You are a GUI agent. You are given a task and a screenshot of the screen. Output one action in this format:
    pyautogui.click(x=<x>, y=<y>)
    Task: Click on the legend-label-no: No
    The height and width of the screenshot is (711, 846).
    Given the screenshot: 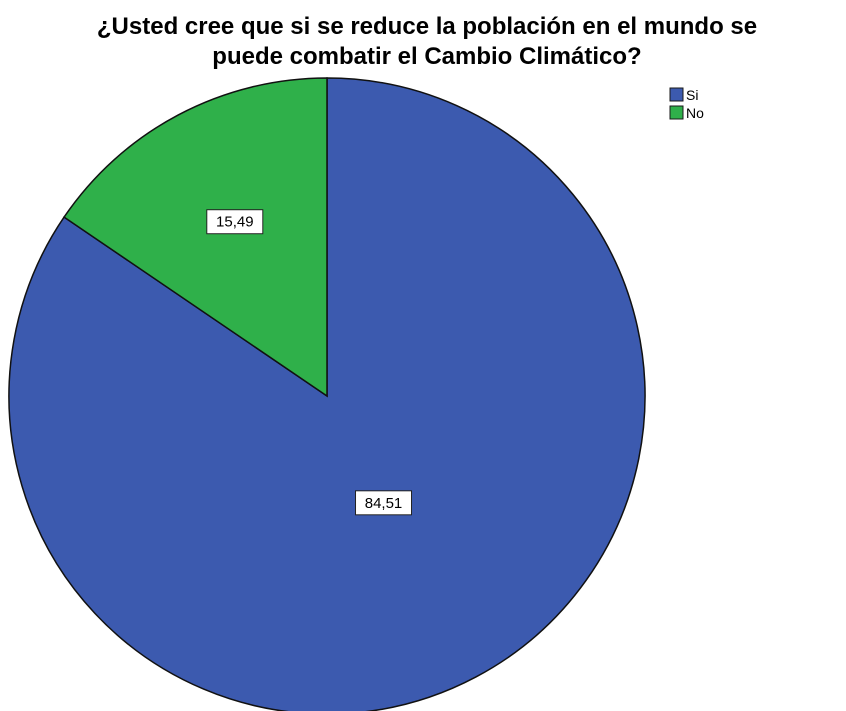 What is the action you would take?
    pyautogui.click(x=695, y=113)
    